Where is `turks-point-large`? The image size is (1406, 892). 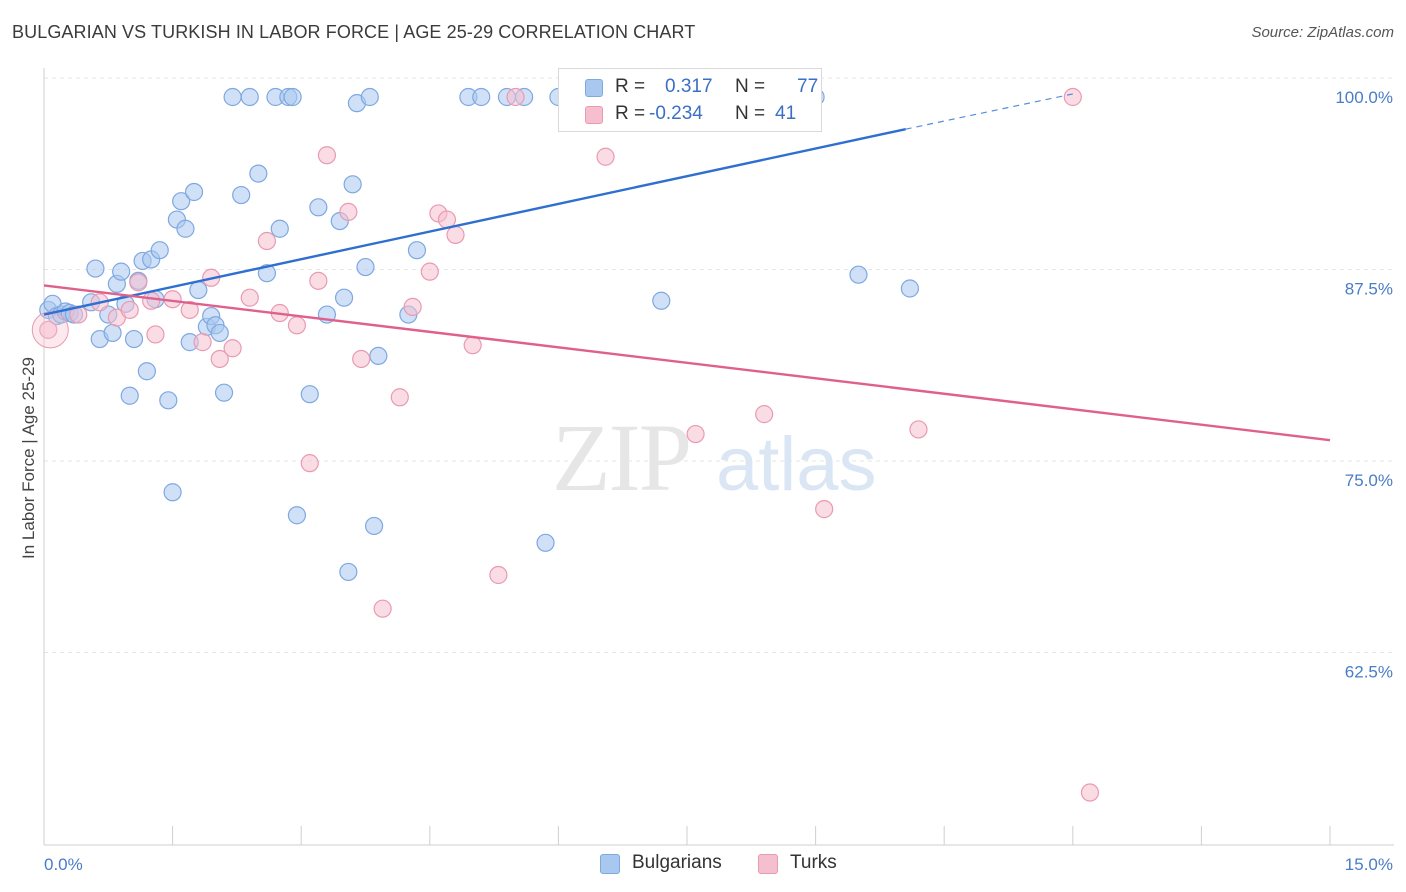
turks-point-large is located at coordinates (50, 330).